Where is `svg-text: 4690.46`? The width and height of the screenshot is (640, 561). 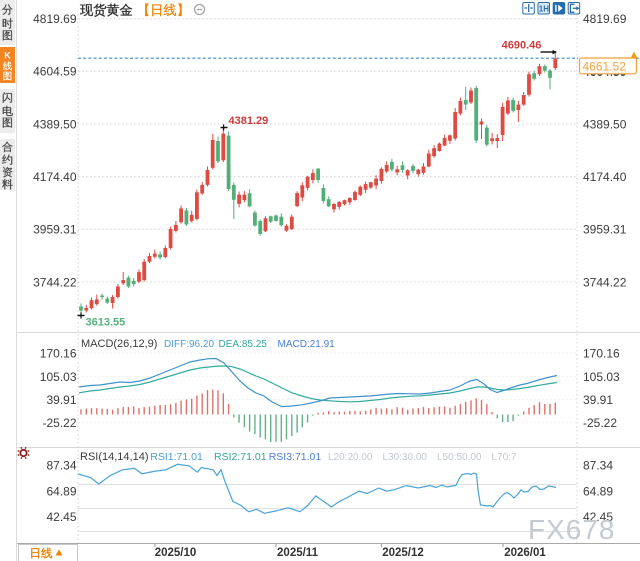 svg-text: 4690.46 is located at coordinates (522, 46).